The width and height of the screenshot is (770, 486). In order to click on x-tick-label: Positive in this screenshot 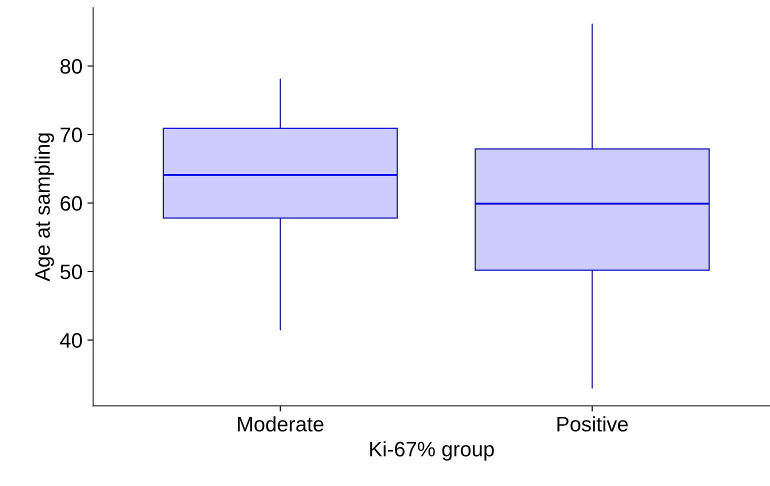, I will do `click(592, 424)`.